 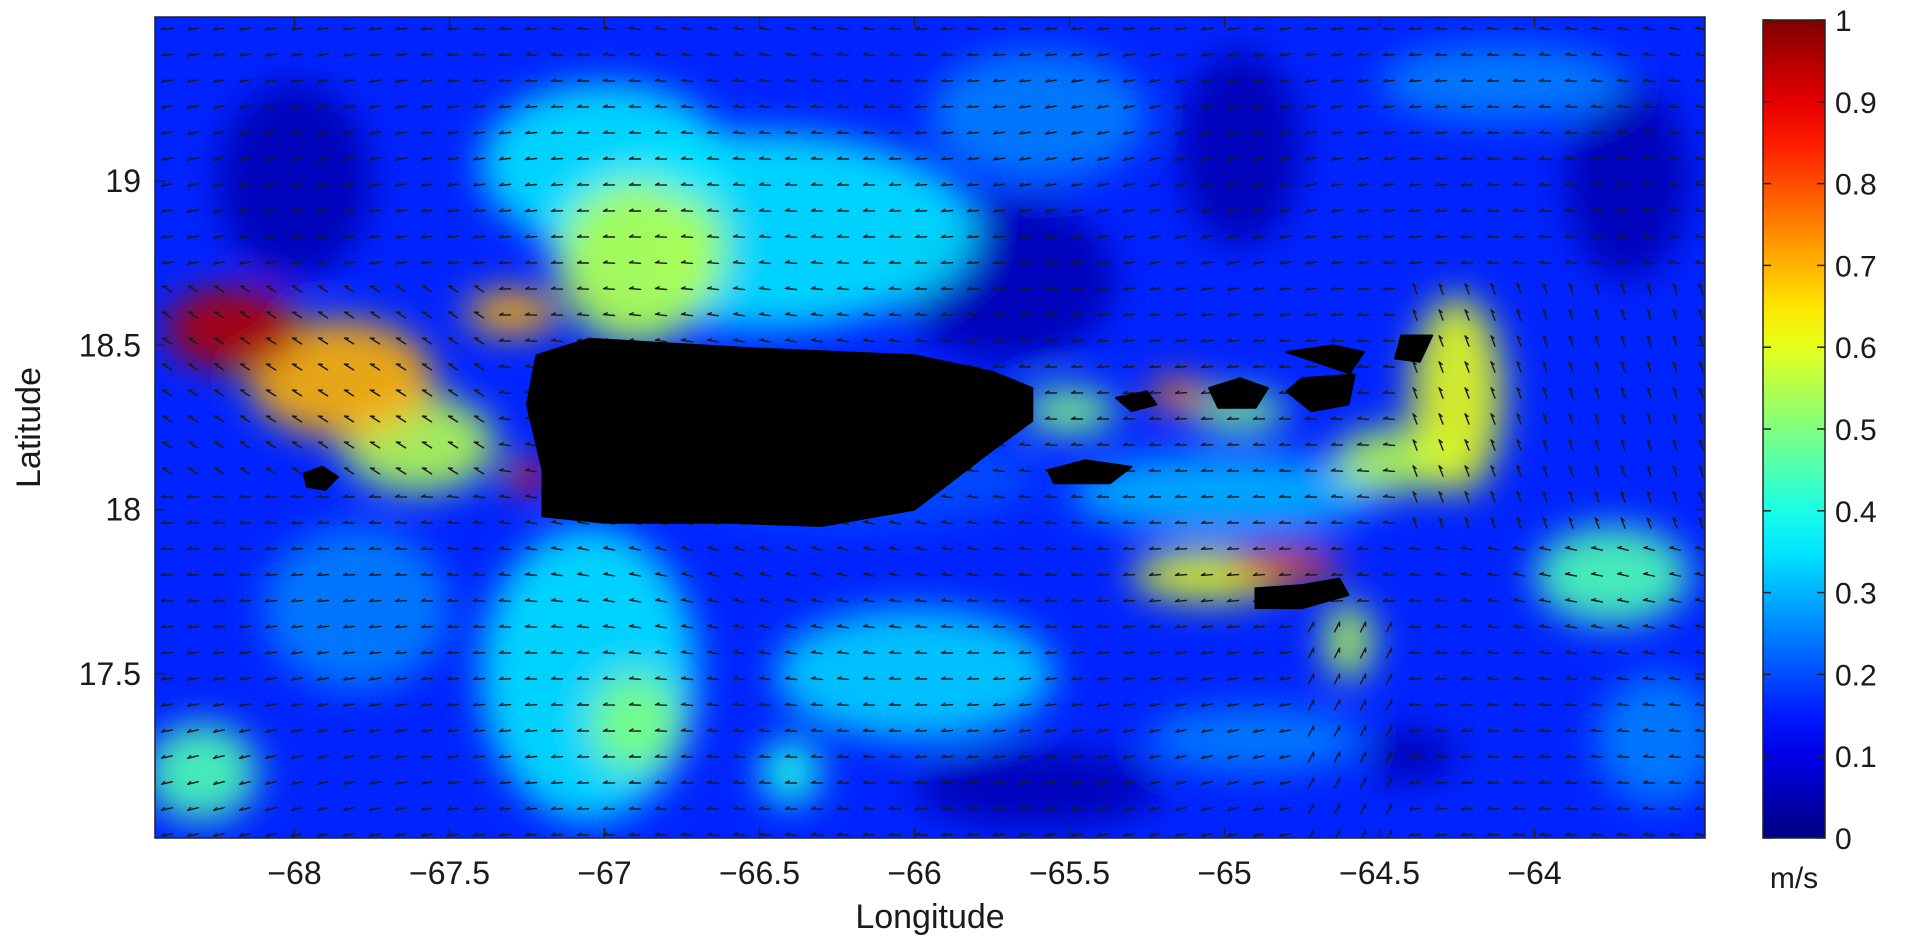 What do you see at coordinates (1069, 873) in the screenshot?
I see `x-tick-label: −65.5` at bounding box center [1069, 873].